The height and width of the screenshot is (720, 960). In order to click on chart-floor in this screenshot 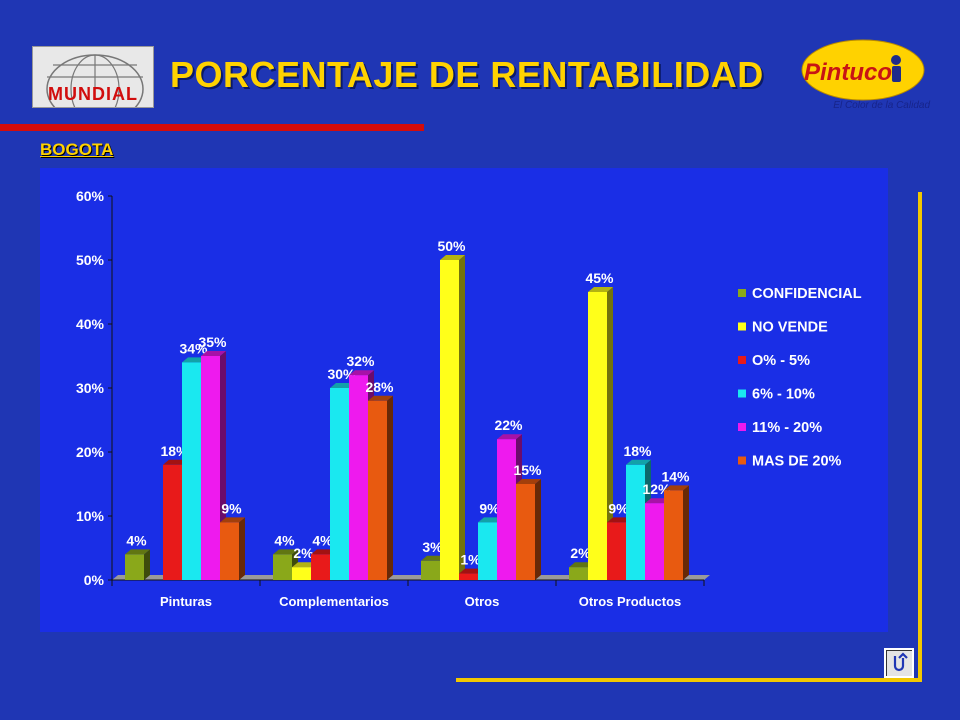, I will do `click(411, 577)`.